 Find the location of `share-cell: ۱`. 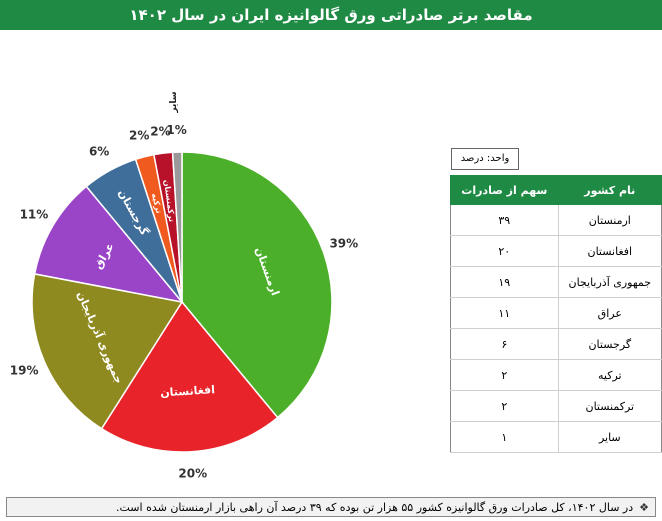

share-cell: ۱ is located at coordinates (504, 437).